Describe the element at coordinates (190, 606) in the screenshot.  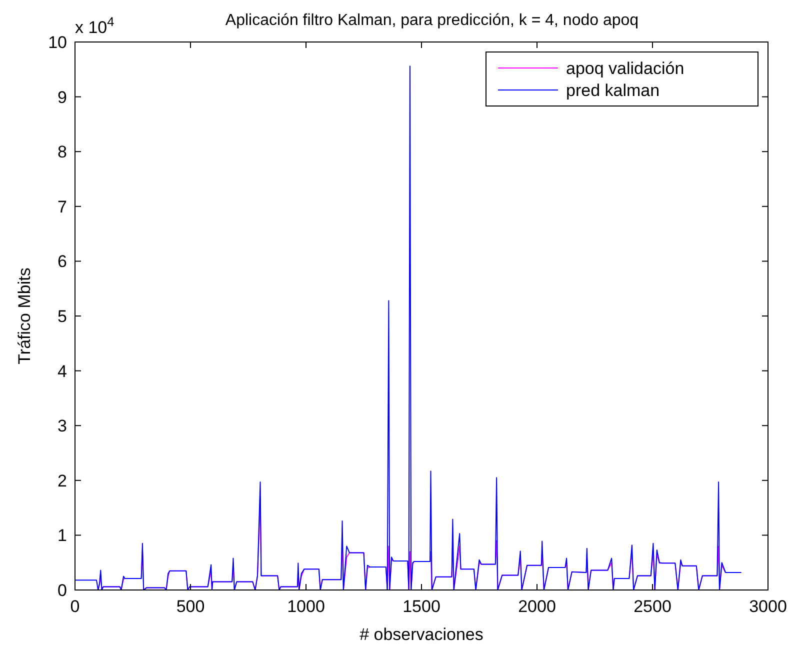
I see `x-tick-label: 500` at that location.